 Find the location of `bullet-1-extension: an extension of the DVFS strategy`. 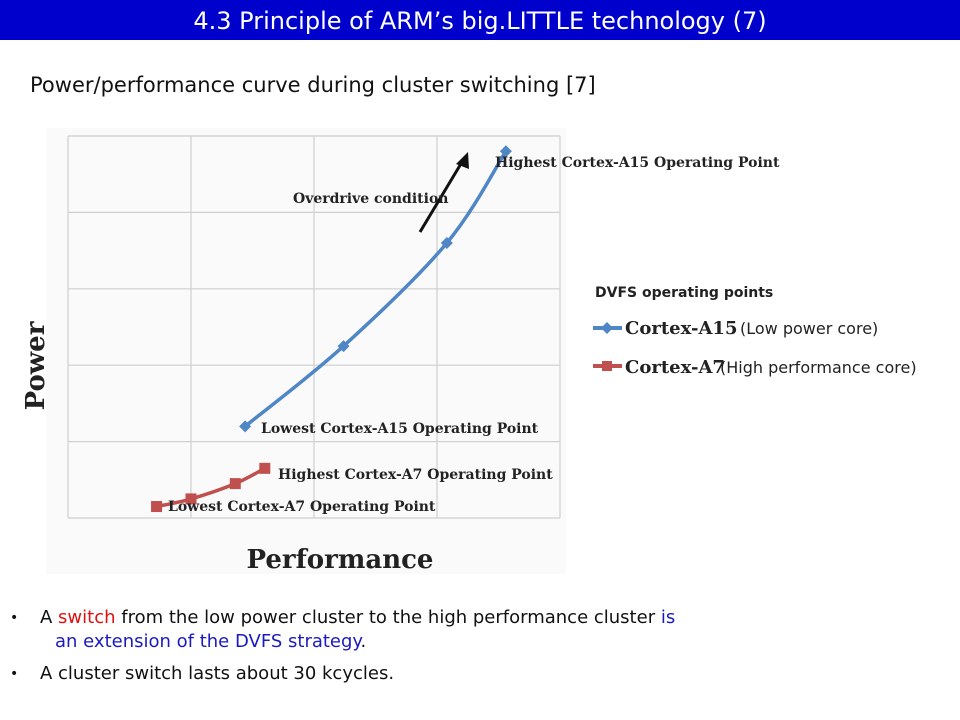

bullet-1-extension: an extension of the DVFS strategy is located at coordinates (208, 641).